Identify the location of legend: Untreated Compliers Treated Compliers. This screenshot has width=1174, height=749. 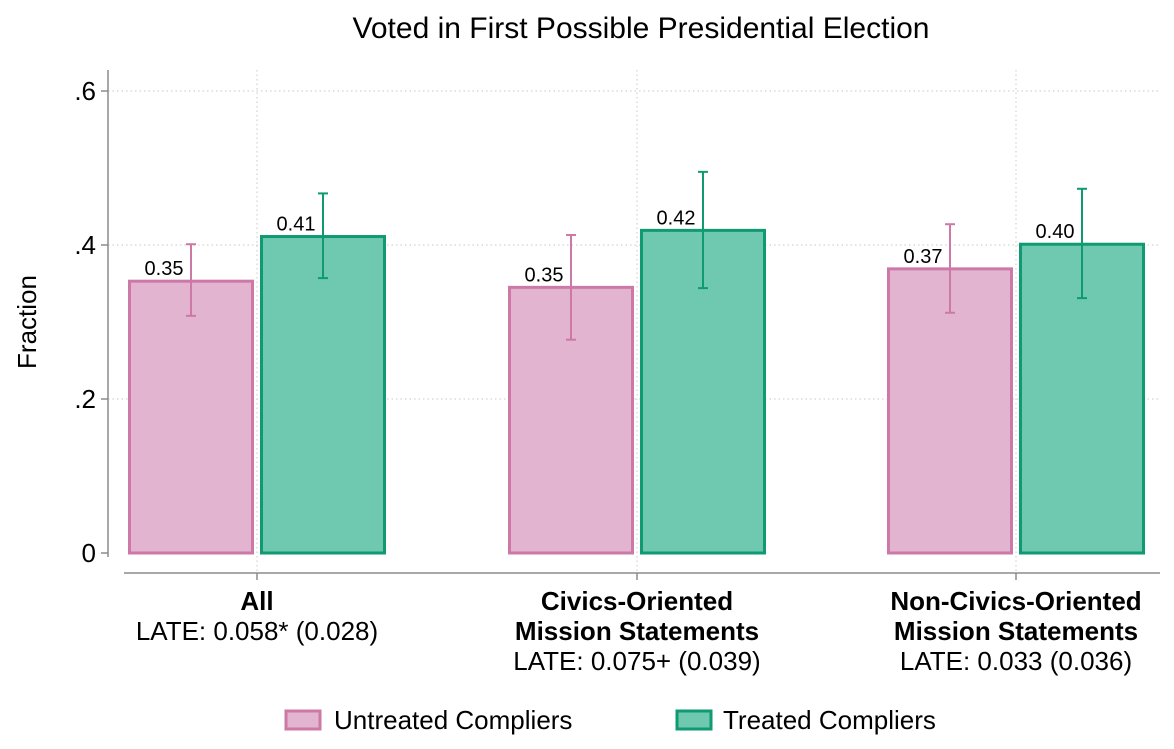
(610, 720).